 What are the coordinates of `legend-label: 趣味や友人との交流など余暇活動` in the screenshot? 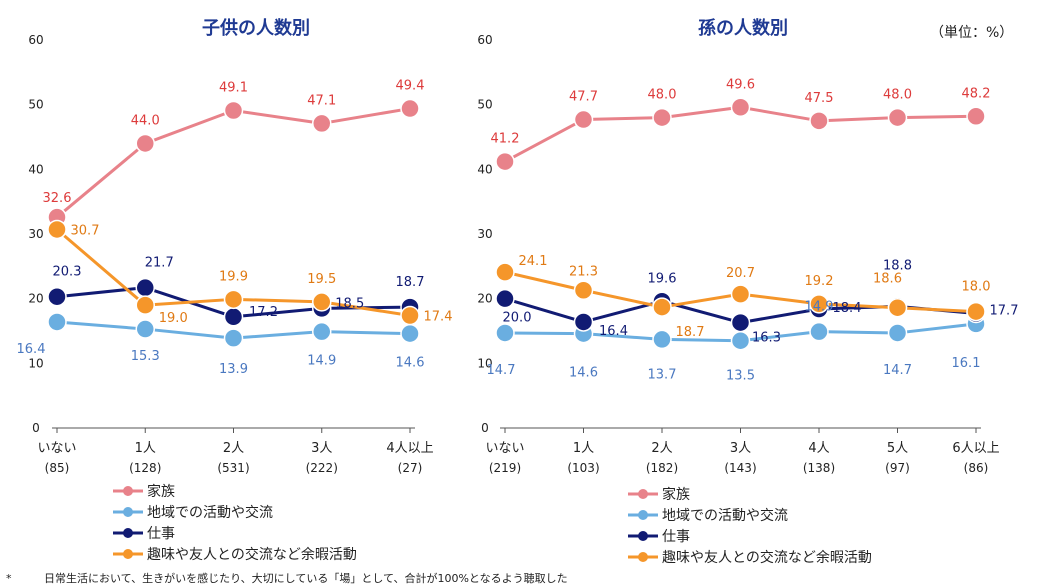 It's located at (767, 557).